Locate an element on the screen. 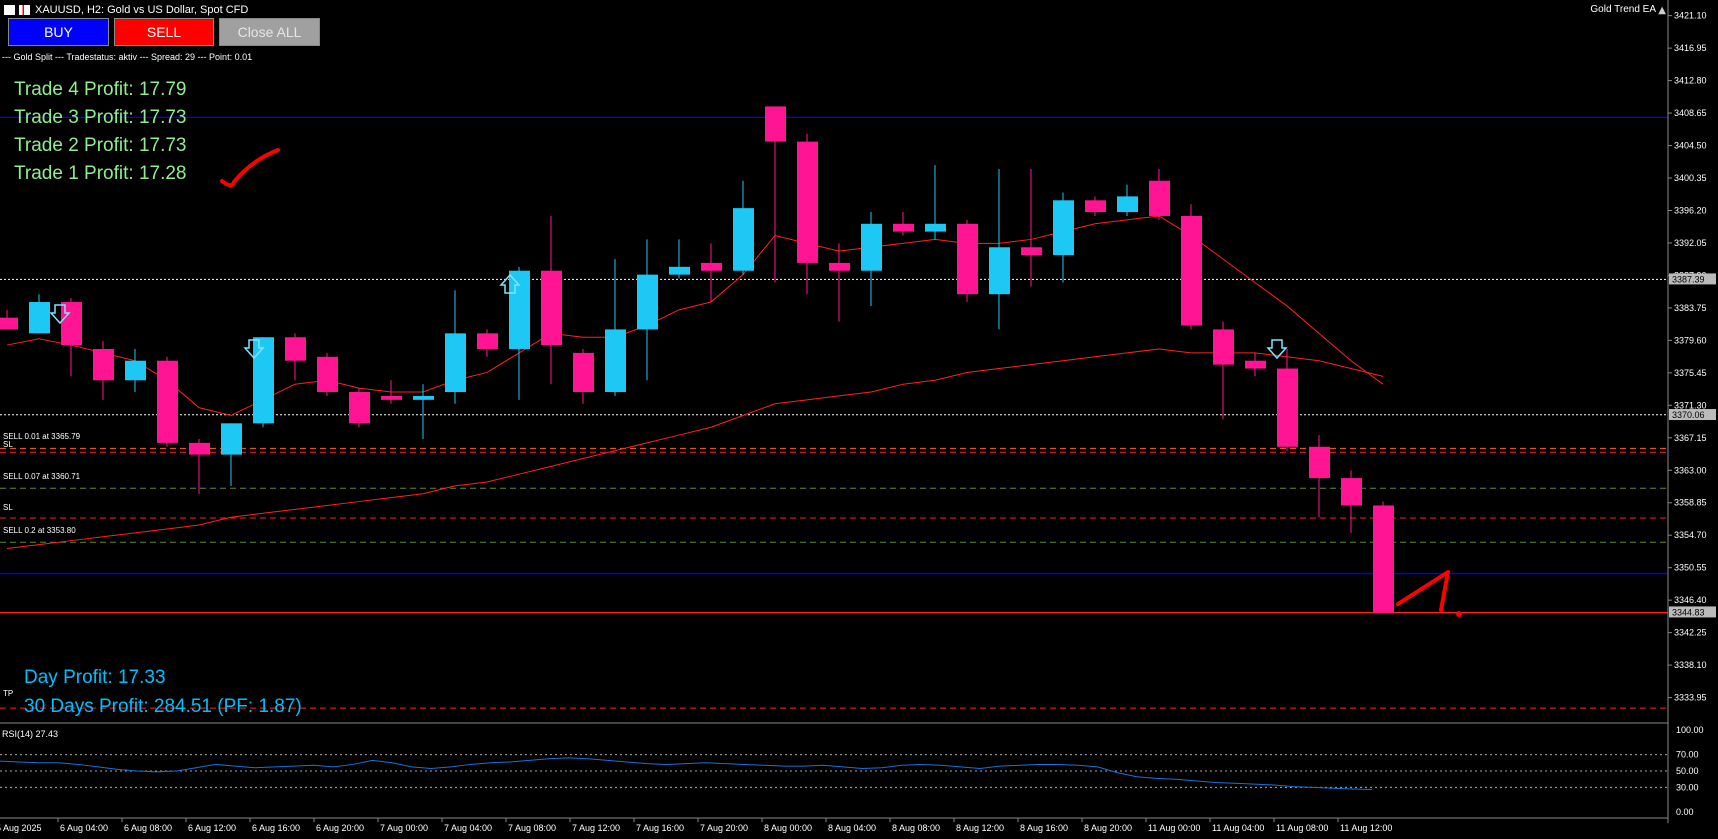 The width and height of the screenshot is (1718, 839). price-axis-label: 3367.15 is located at coordinates (1690, 438).